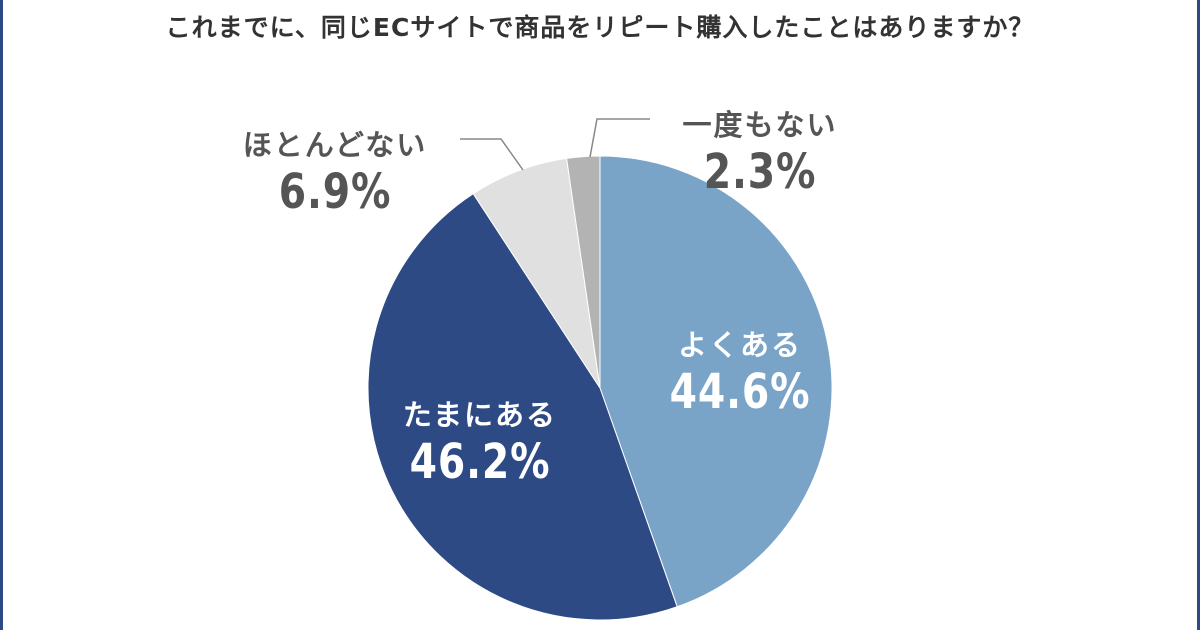 The height and width of the screenshot is (630, 1200). What do you see at coordinates (600, 27) in the screenshot?
I see `chart-title: これまでに、同じECサイトで商品をリピート購入したことはありますか？` at bounding box center [600, 27].